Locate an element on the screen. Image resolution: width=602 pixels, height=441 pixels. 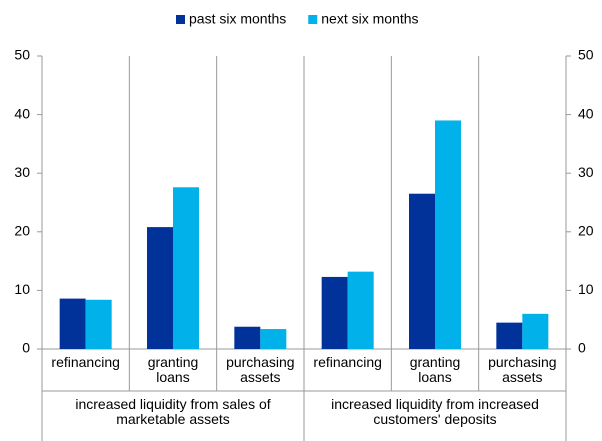
y2-tick-label: 10 is located at coordinates (586, 289).